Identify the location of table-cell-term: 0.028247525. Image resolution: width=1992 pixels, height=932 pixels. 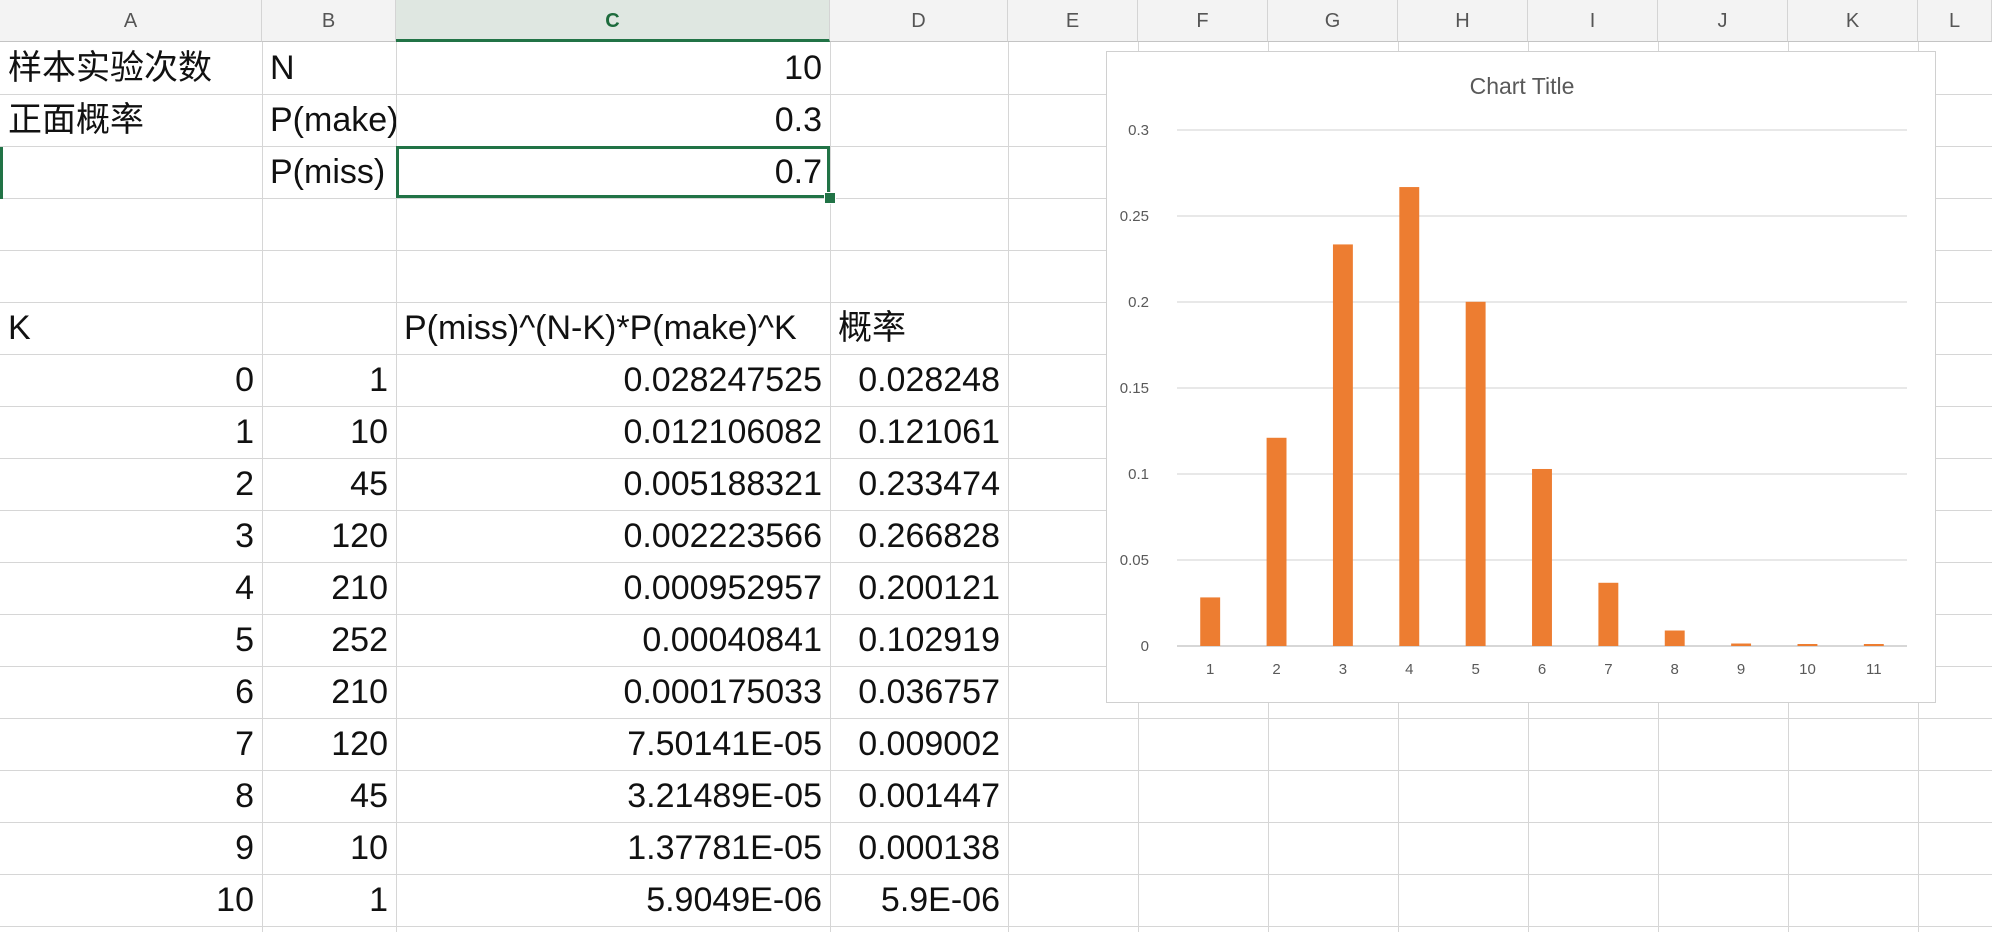
(722, 380).